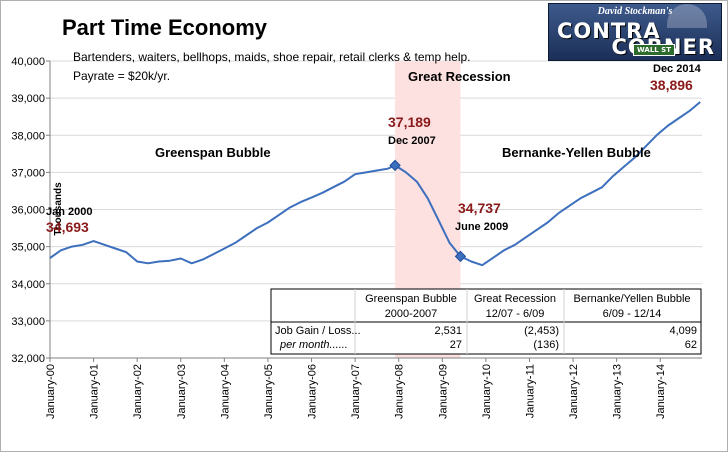 This screenshot has height=452, width=728. Describe the element at coordinates (448, 331) in the screenshot. I see `table-cell-1-1: 2,531` at that location.